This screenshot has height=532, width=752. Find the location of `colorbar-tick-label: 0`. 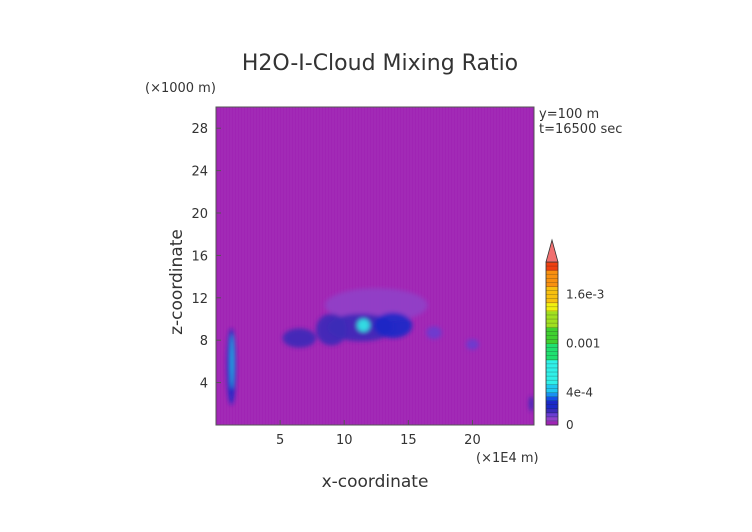

colorbar-tick-label: 0 is located at coordinates (570, 425).